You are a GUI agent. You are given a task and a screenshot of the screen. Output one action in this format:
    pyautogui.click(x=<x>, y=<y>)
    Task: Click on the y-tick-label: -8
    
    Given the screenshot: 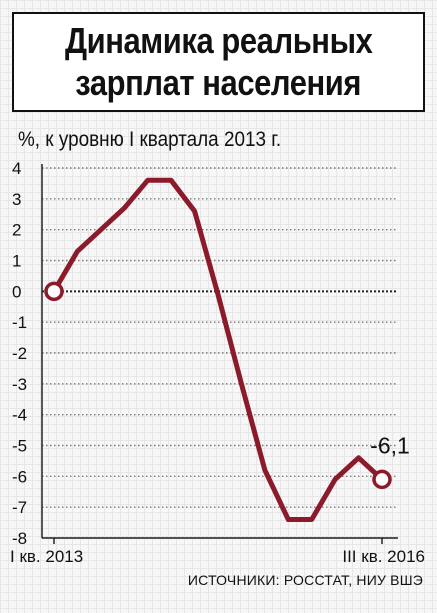 What is the action you would take?
    pyautogui.click(x=19, y=538)
    